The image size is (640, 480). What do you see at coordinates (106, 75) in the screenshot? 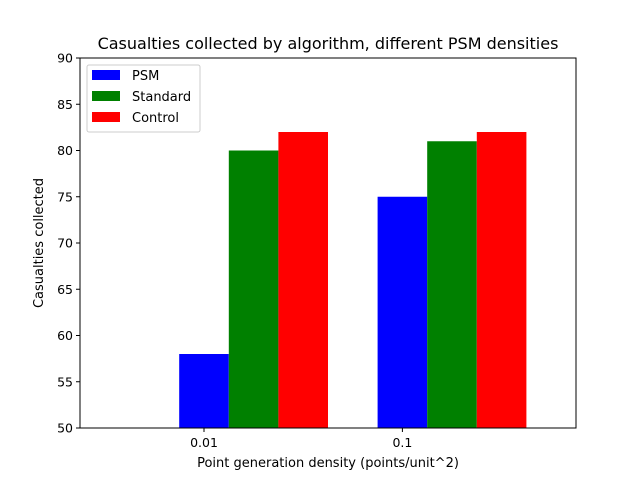
I see `legend-swatch-psm` at bounding box center [106, 75].